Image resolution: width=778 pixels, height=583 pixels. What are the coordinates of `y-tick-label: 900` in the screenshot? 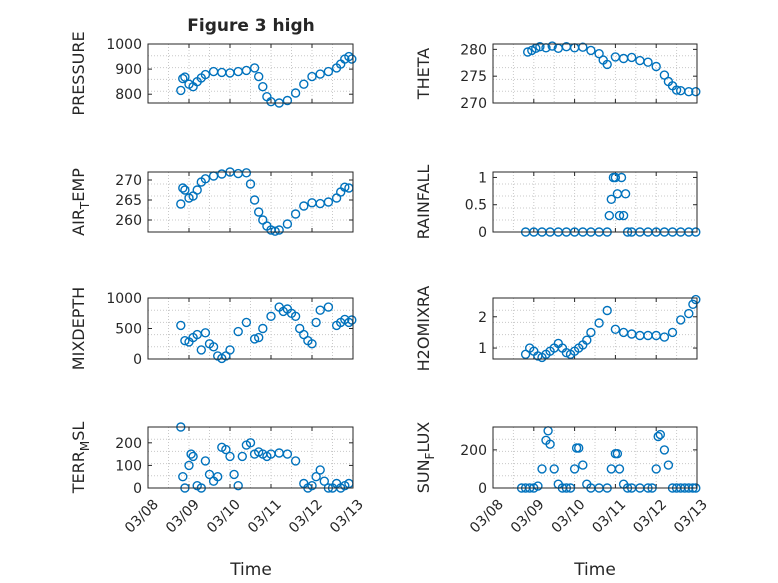 It's located at (128, 70).